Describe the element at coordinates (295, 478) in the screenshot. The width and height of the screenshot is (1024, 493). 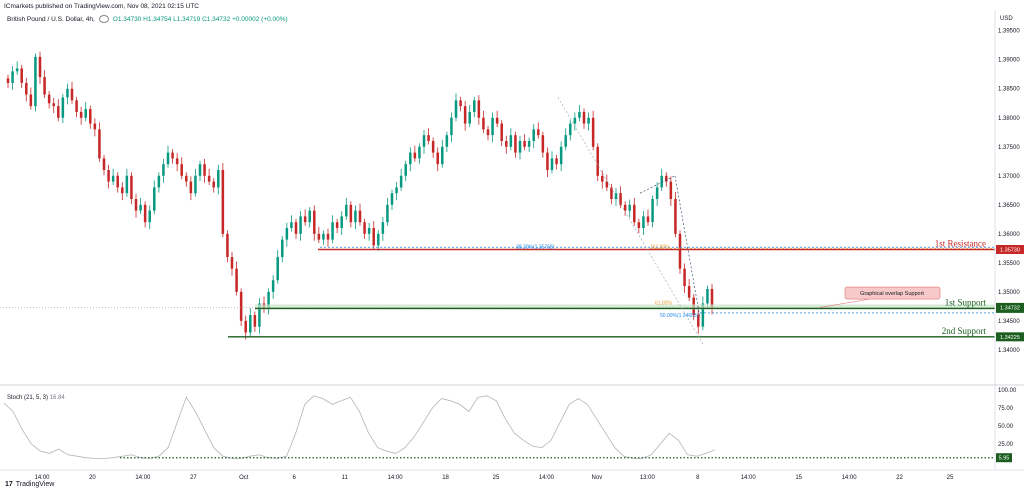
I see `x-tick-label: 6` at that location.